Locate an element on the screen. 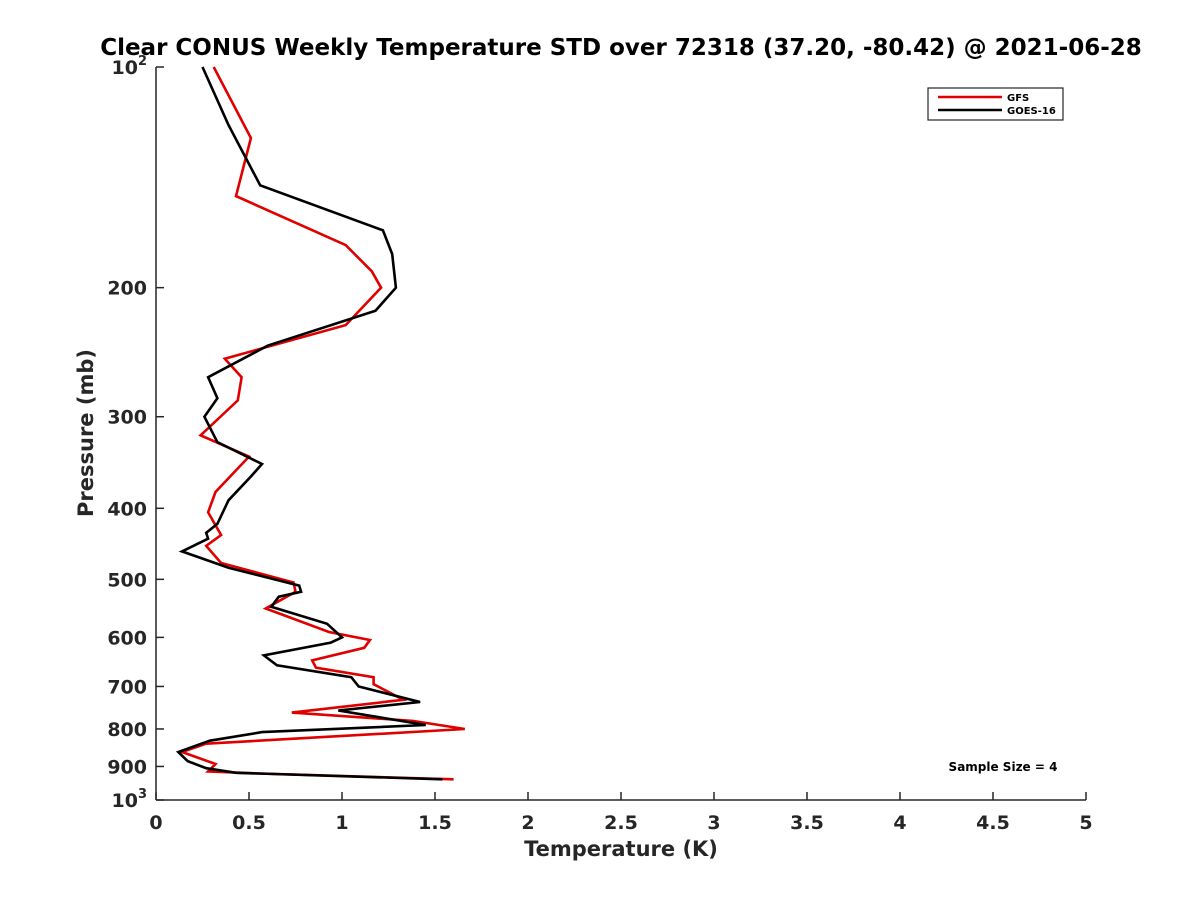 Image resolution: width=1200 pixels, height=900 pixels. x-tick-label: 0 is located at coordinates (155, 823).